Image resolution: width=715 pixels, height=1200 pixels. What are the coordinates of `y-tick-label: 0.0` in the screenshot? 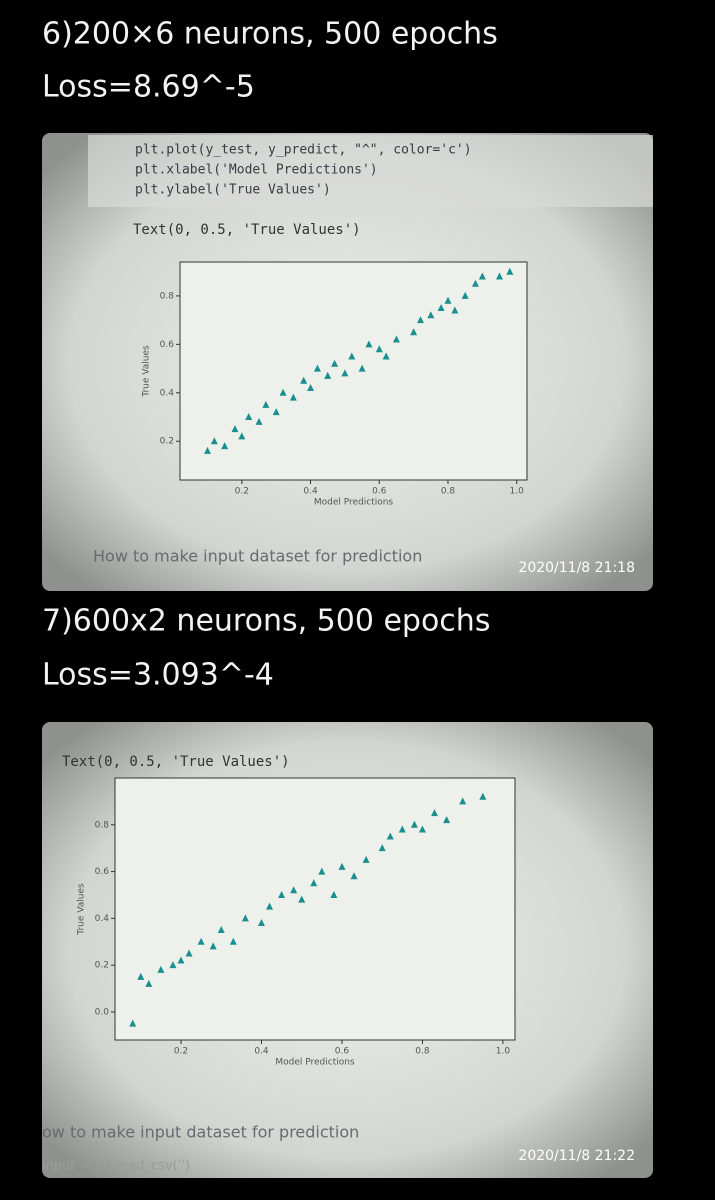 It's located at (102, 1012).